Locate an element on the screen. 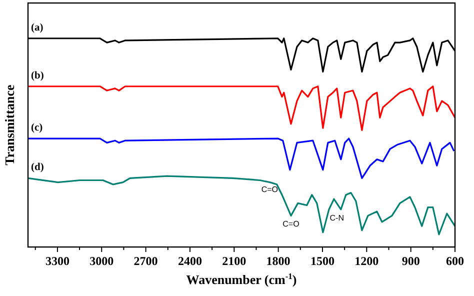  x-tick-label: 2700 is located at coordinates (146, 261).